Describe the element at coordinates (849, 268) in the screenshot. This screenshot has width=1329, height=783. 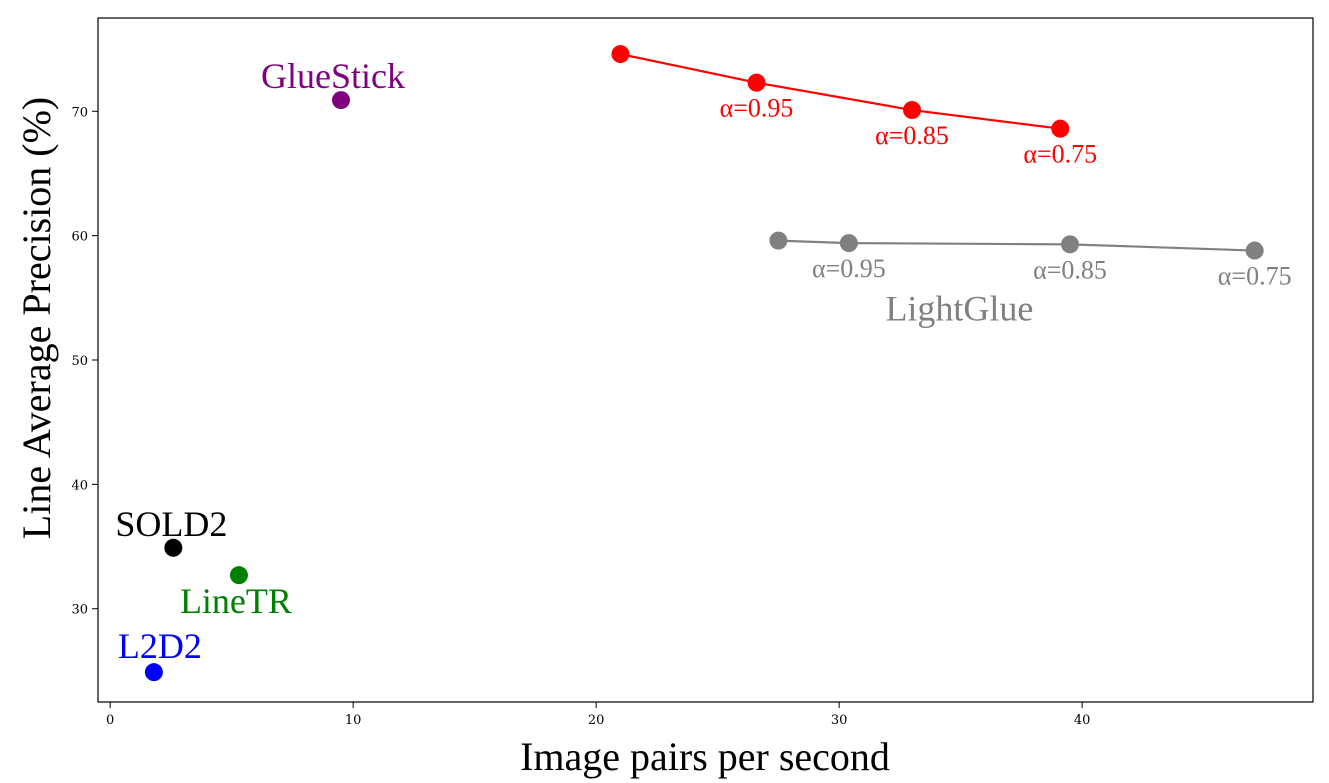
I see `lightglue-alpha-label: α=0.95` at that location.